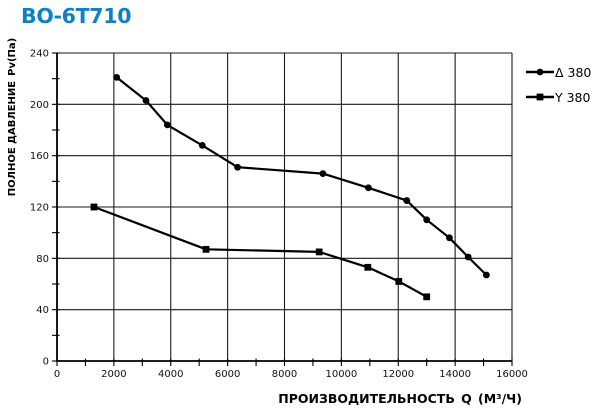 This screenshot has height=416, width=600. Describe the element at coordinates (398, 374) in the screenshot. I see `x-tick-label: 12000` at that location.